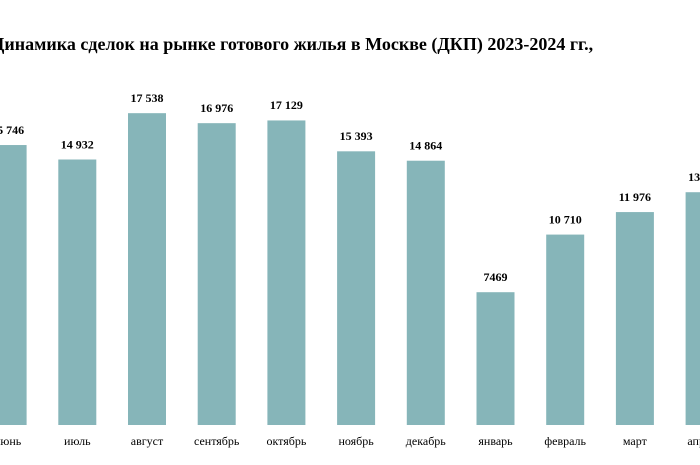 The width and height of the screenshot is (700, 465). Describe the element at coordinates (425, 145) in the screenshot. I see `value-label: 14 864` at that location.